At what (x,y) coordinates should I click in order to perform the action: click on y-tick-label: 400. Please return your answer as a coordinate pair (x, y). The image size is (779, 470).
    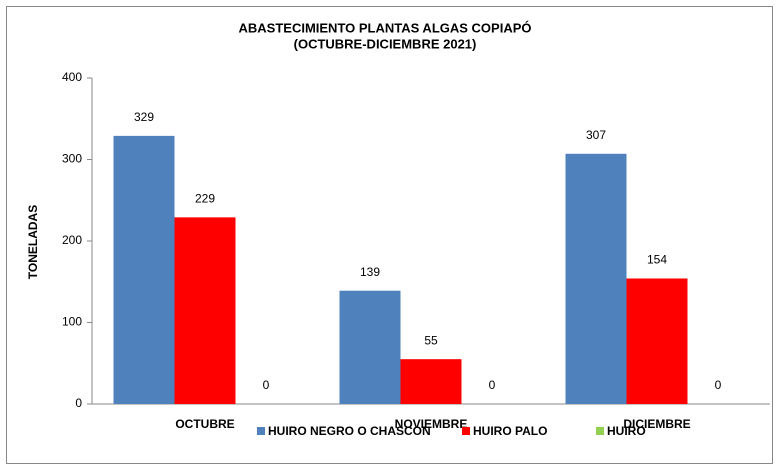
    Looking at the image, I should click on (72, 77).